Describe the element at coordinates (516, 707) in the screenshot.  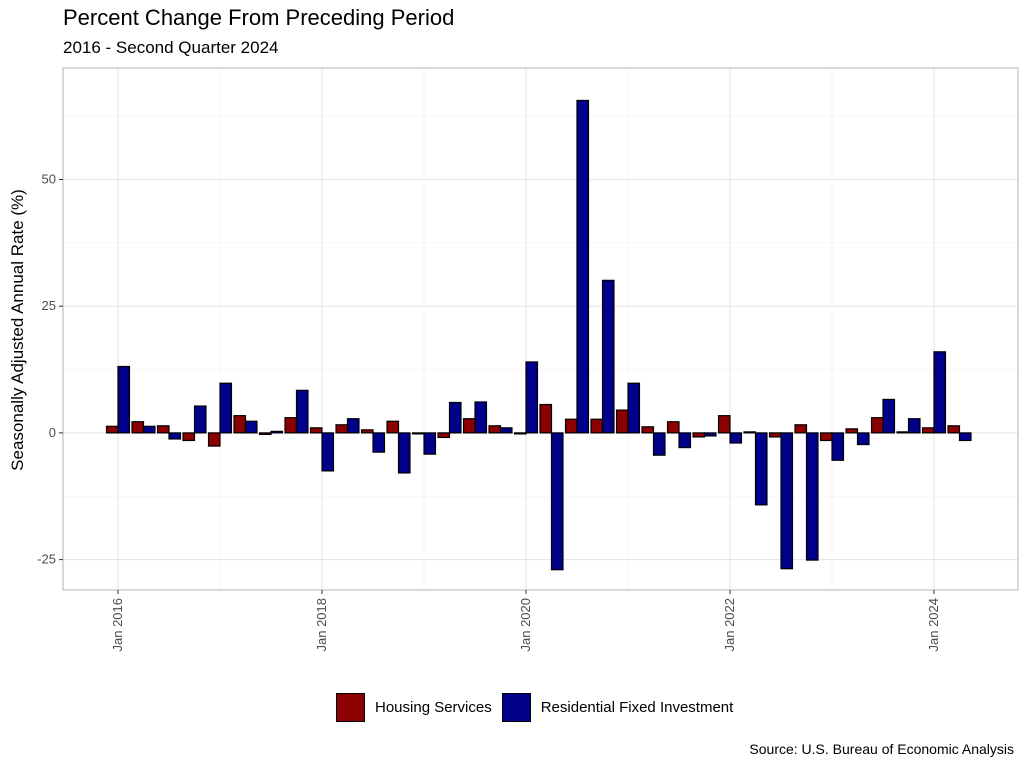
I see `legend-swatch-residential-fixed-investment` at that location.